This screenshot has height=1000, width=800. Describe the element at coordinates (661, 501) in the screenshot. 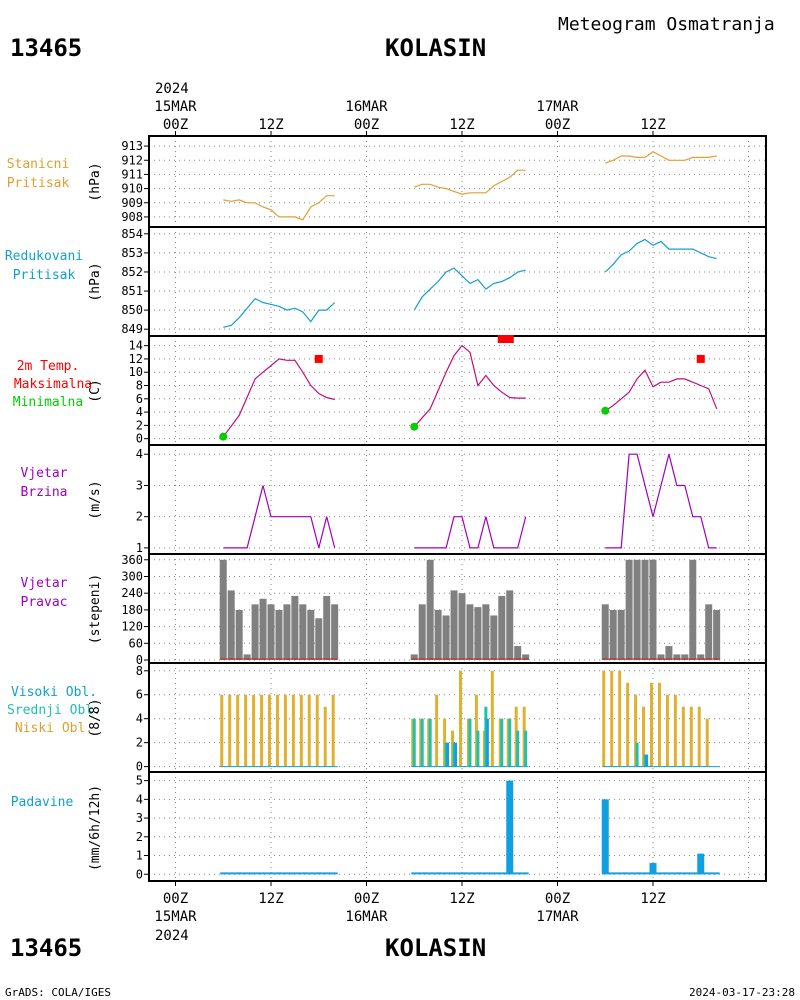

I see `wind-speed-line` at that location.